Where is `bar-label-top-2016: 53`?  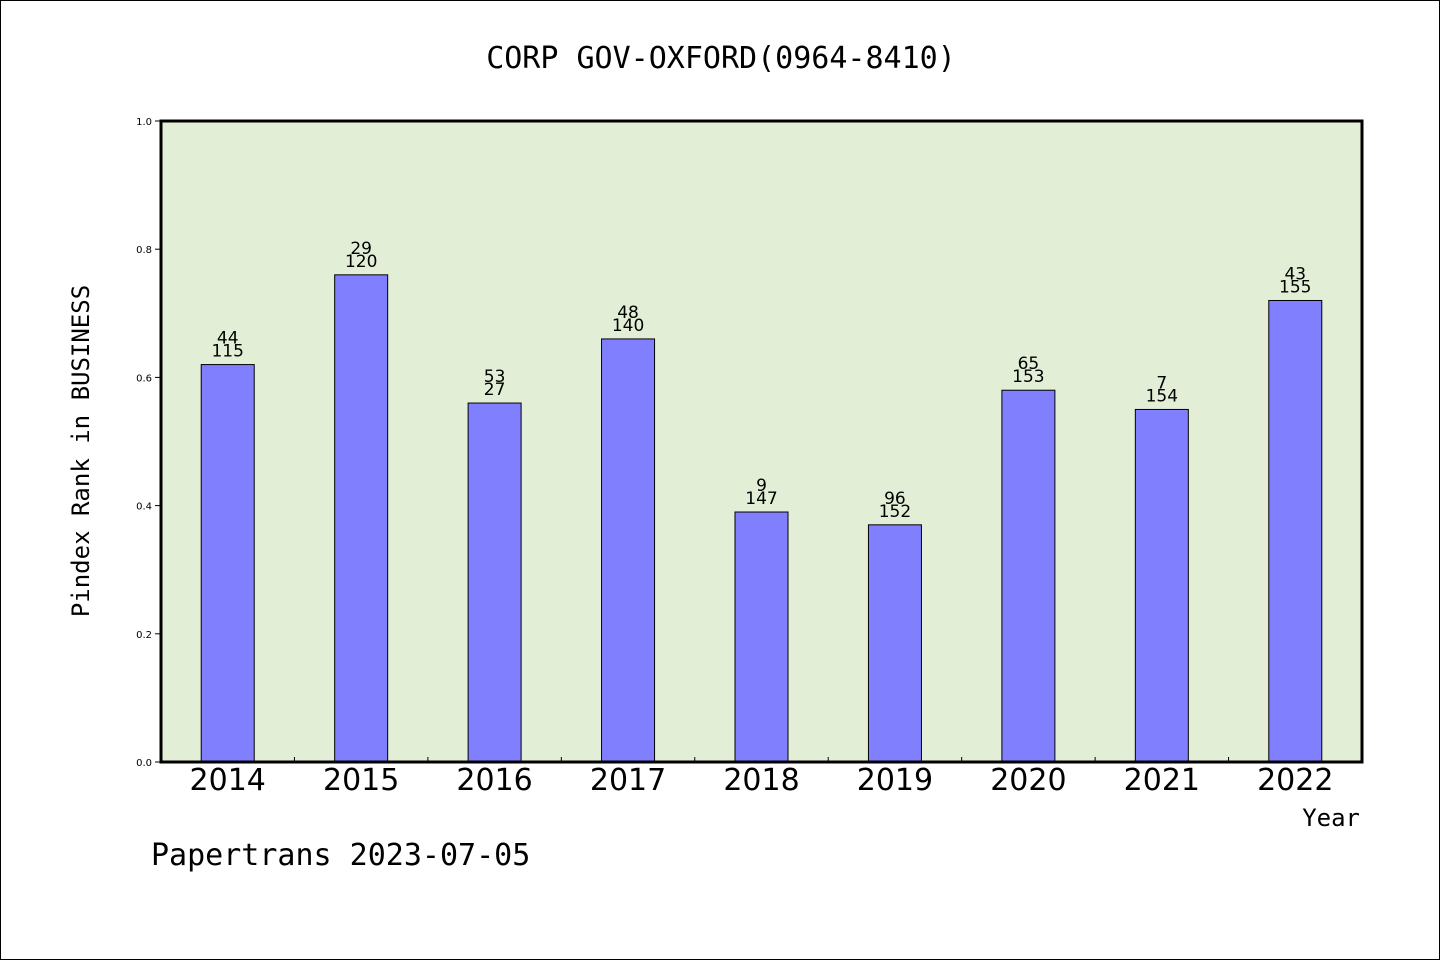 bar-label-top-2016: 53 is located at coordinates (495, 377).